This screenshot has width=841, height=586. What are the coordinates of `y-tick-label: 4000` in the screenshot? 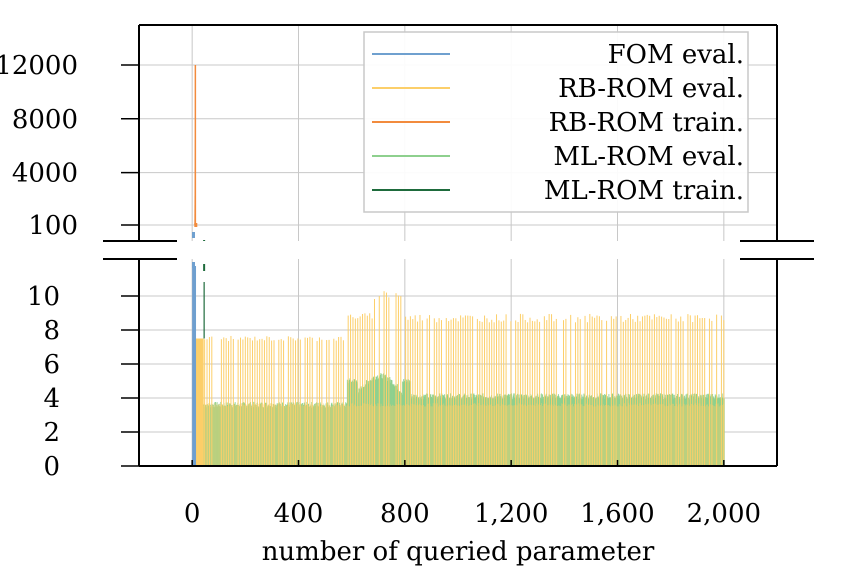 It's located at (45, 174).